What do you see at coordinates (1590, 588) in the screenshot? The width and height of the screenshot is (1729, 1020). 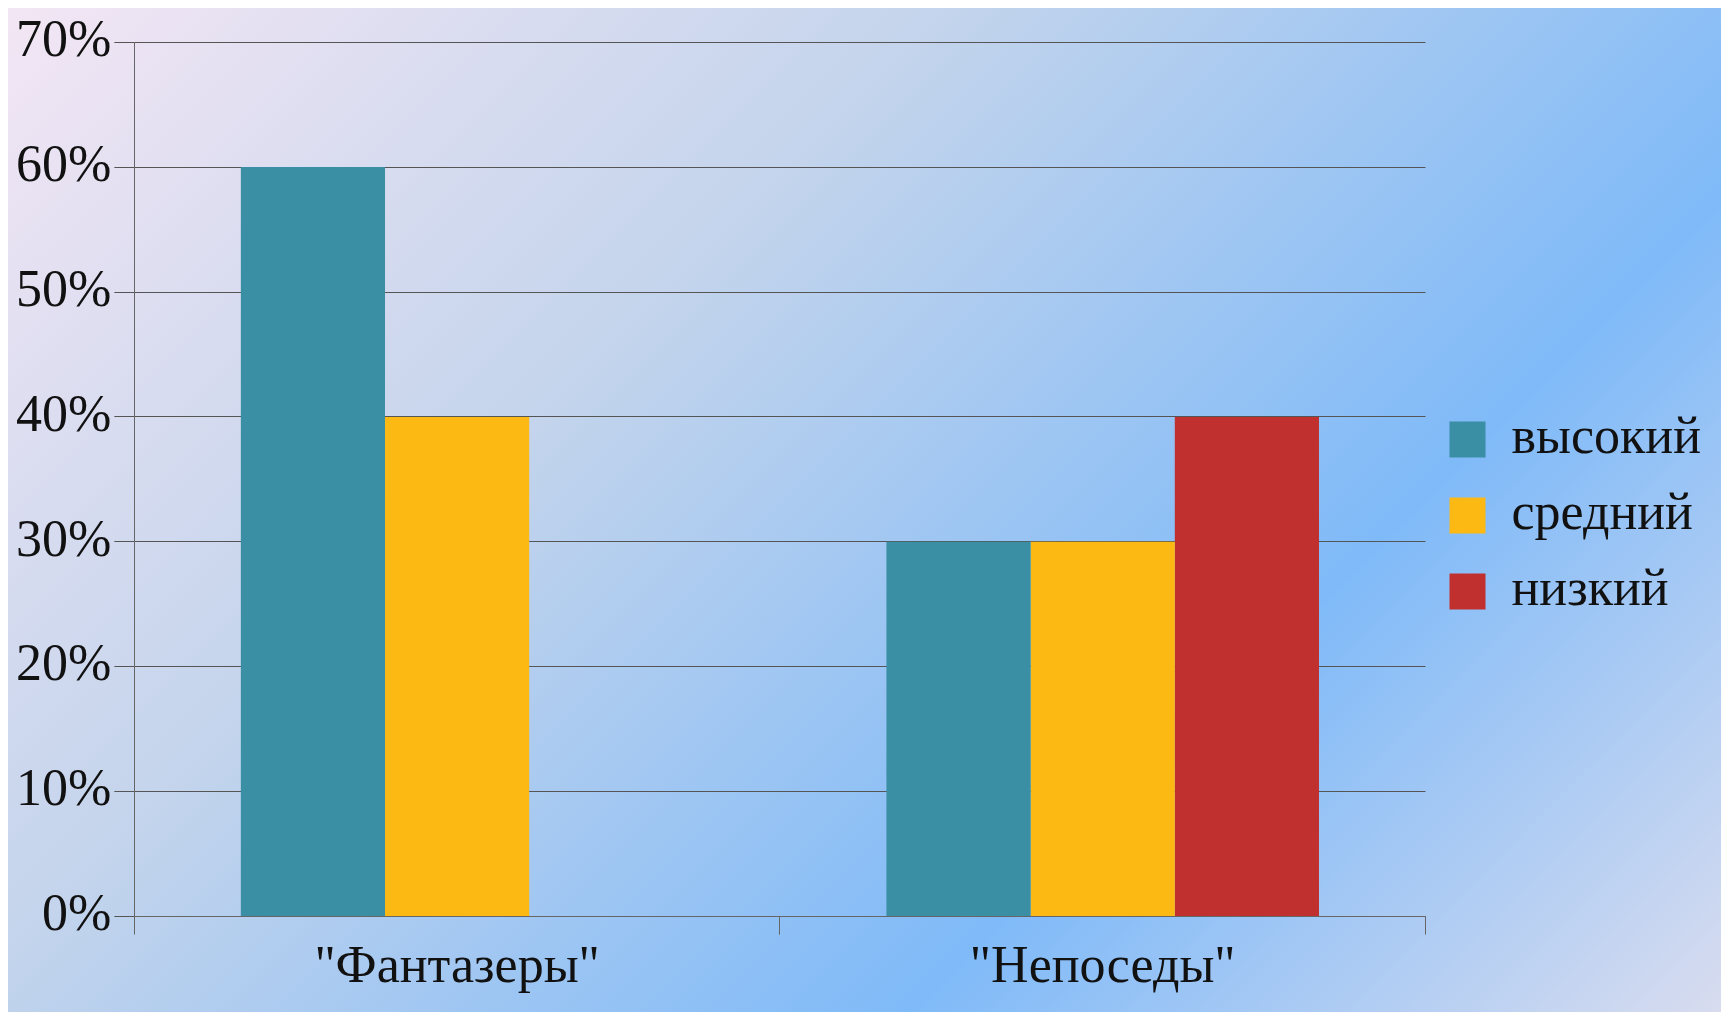 I see `legend-label: низкий` at bounding box center [1590, 588].